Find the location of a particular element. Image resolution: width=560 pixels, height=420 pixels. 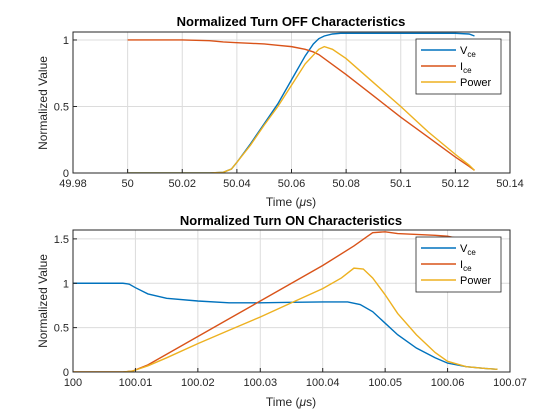

turn-off-title: Normalized Turn OFF Characteristics is located at coordinates (291, 21).